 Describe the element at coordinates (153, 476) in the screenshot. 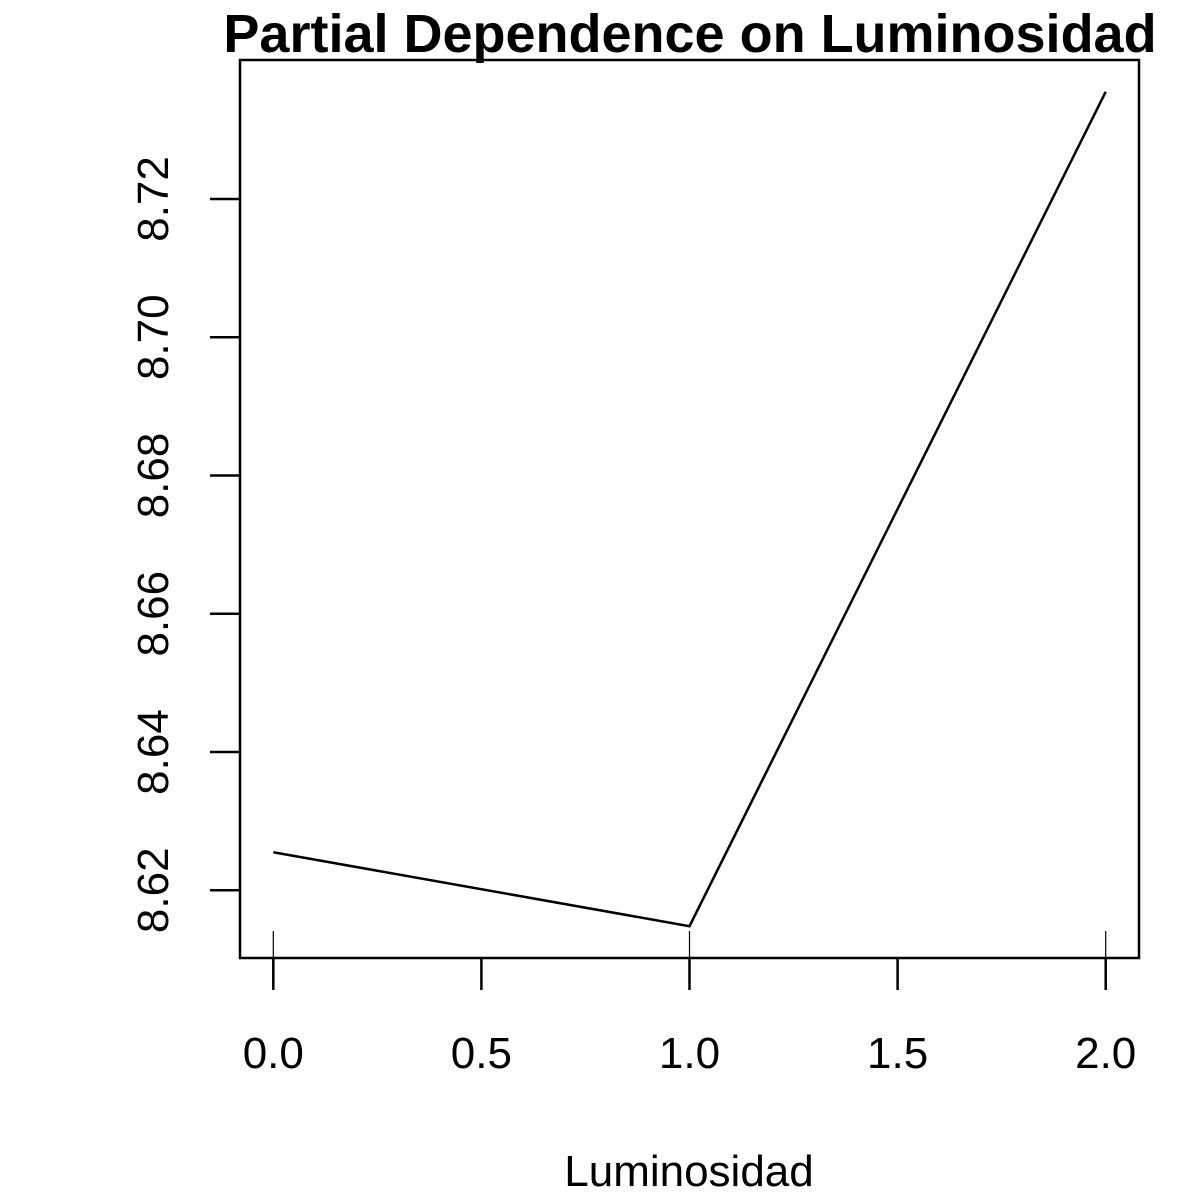

I see `y-tick-label: 8.68` at that location.